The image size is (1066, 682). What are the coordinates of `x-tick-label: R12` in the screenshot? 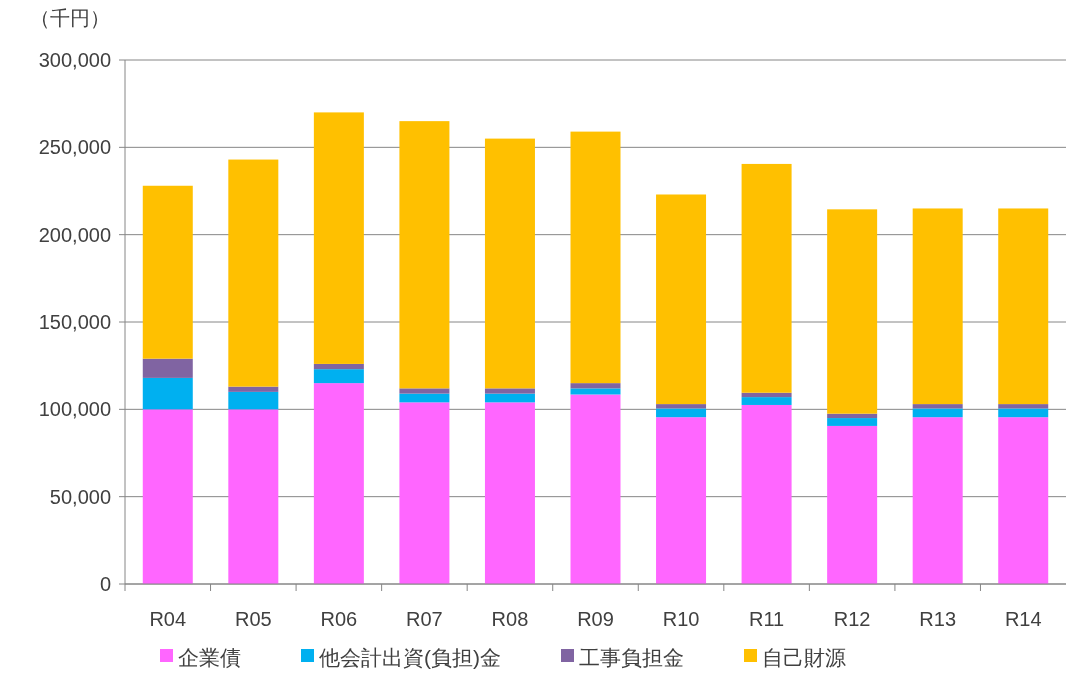 It's located at (852, 619).